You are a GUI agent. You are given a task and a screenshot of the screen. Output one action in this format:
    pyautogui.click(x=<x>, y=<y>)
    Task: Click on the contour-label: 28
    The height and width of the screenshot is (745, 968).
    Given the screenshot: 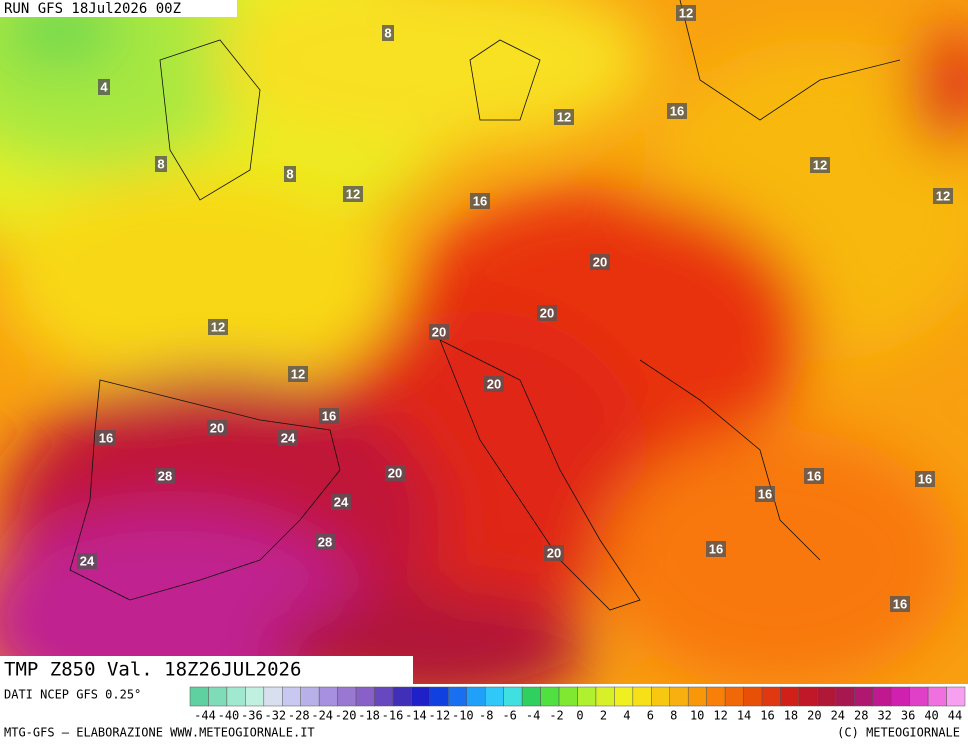 What is the action you would take?
    pyautogui.click(x=165, y=475)
    